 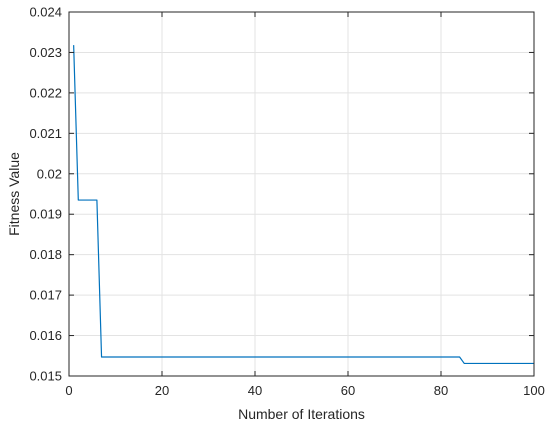 I want to click on y-tick-label: 0.016, so click(x=45, y=335).